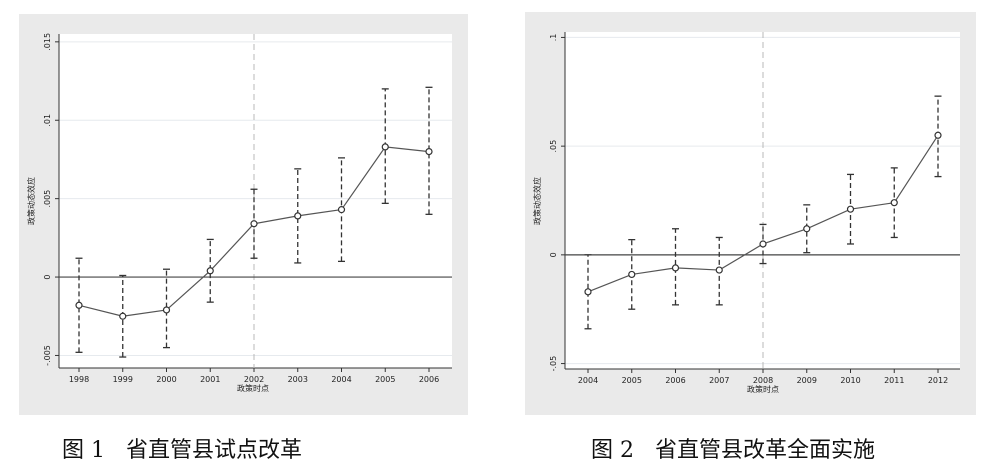 This screenshot has height=476, width=1005. What do you see at coordinates (553, 38) in the screenshot?
I see `y-tick-label: .1` at bounding box center [553, 38].